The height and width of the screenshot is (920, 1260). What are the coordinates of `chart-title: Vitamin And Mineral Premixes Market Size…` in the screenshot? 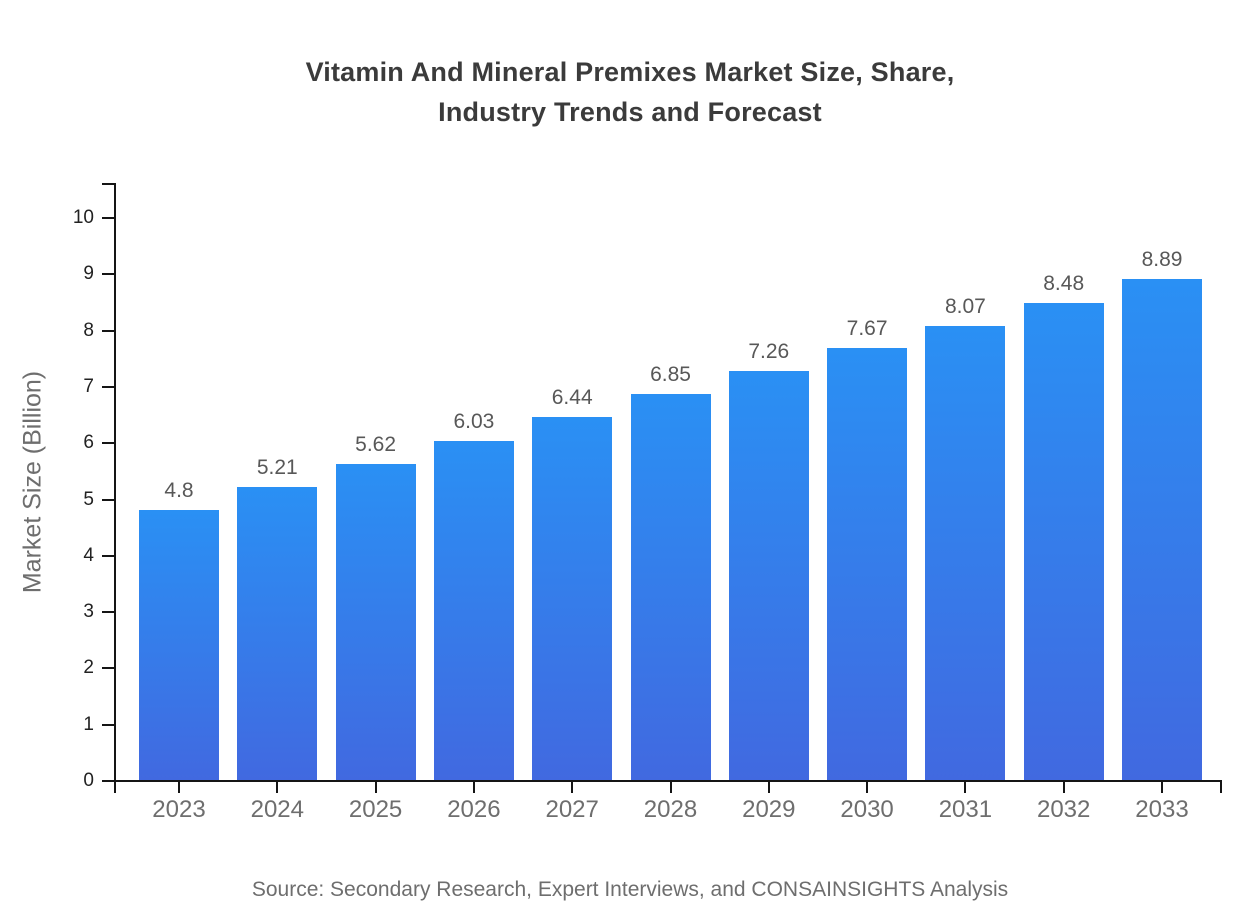 It's located at (630, 92).